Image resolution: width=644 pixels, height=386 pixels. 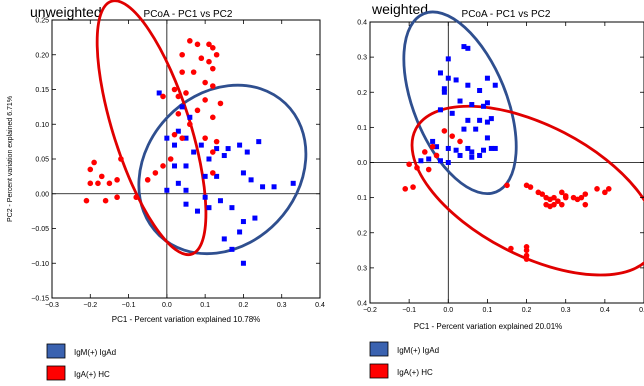 What do you see at coordinates (42, 55) in the screenshot?
I see `y-tick-label: 0.20` at bounding box center [42, 55].